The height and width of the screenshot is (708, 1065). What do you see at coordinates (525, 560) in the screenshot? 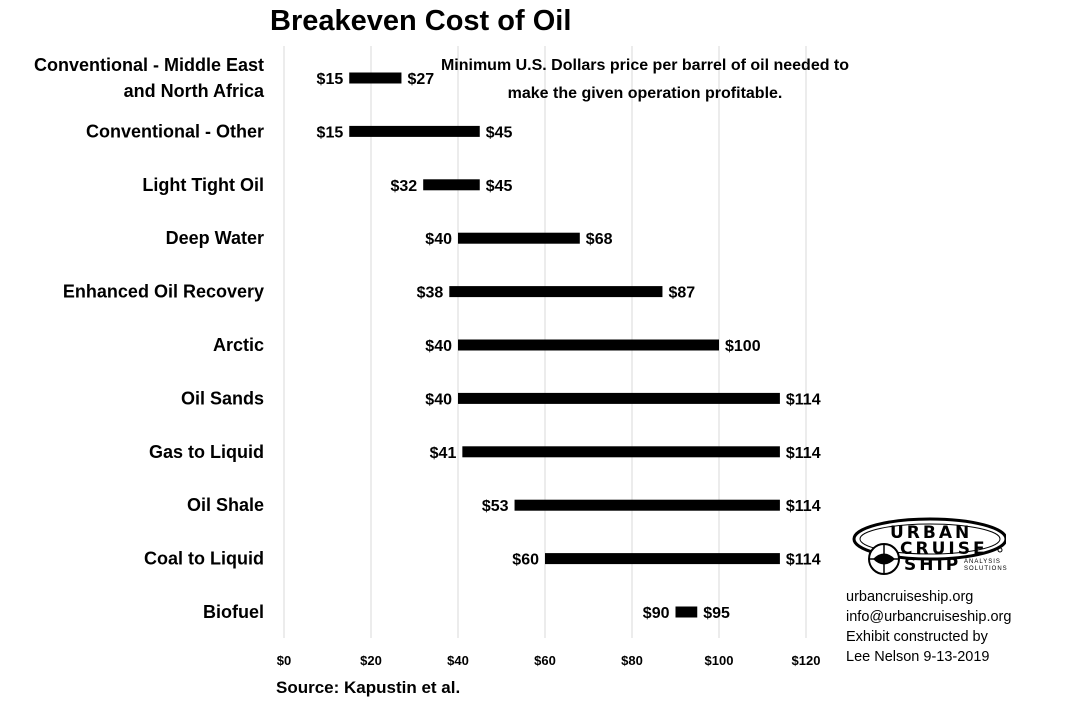
I see `low-value-label: $60` at bounding box center [525, 560].